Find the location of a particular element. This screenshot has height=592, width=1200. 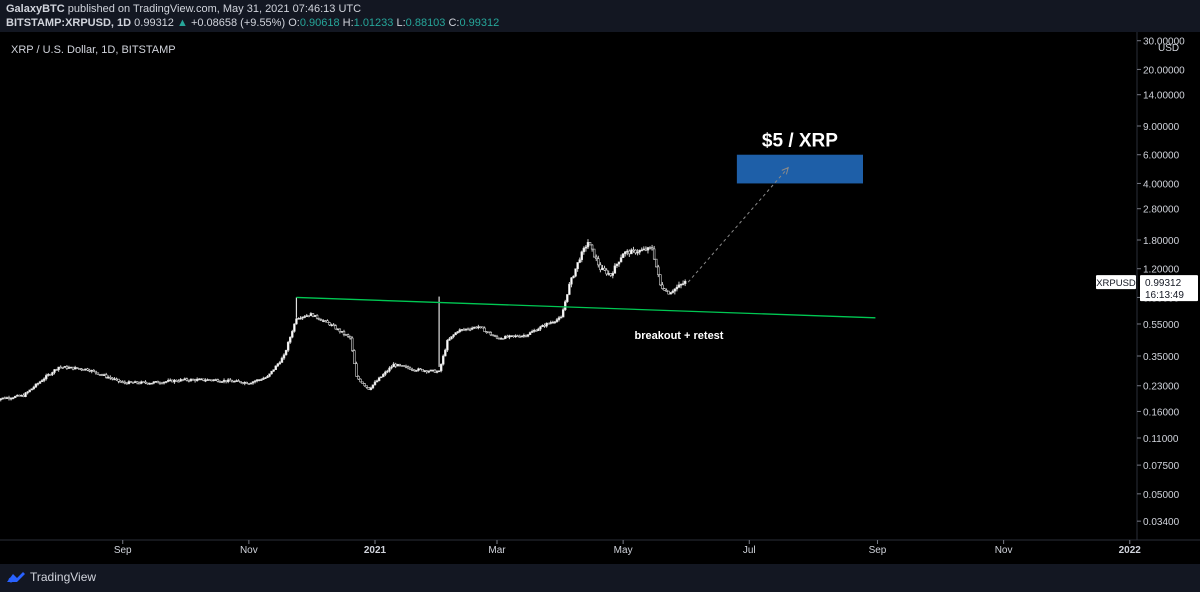

low-value: 0.88103 is located at coordinates (425, 23).